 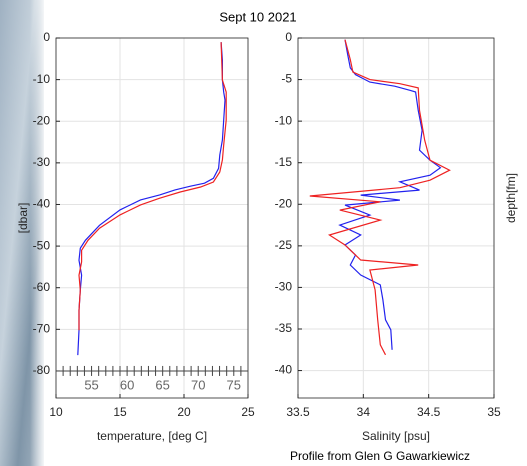 I want to click on x-tick-label: 34.5, so click(x=429, y=412).